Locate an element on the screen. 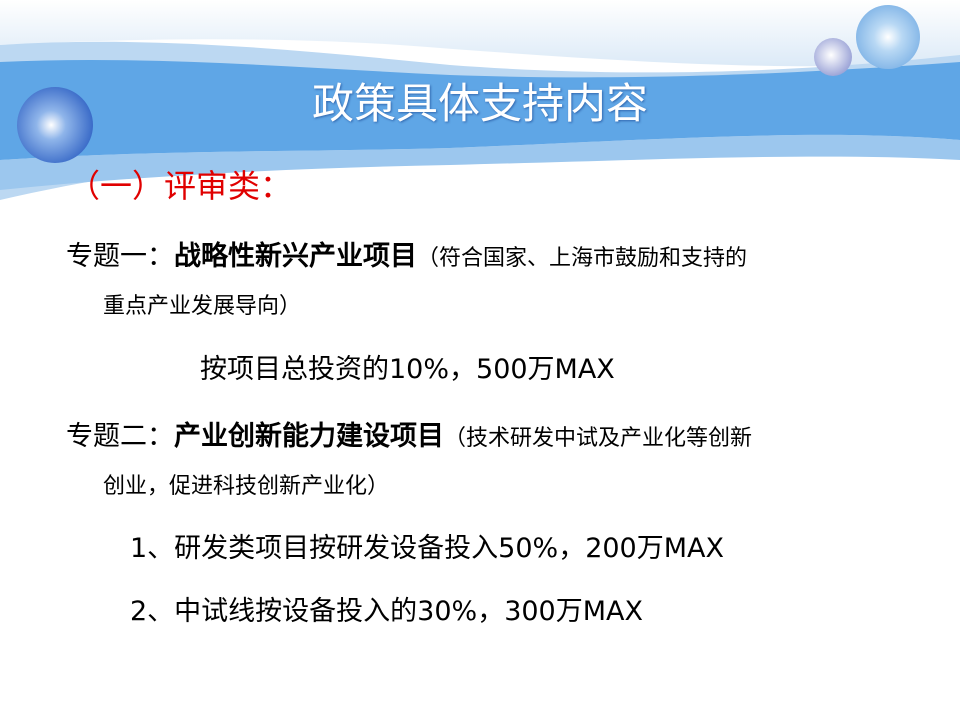 The height and width of the screenshot is (720, 960). topic2-name: 产业创新能力建设项目 is located at coordinates (309, 436).